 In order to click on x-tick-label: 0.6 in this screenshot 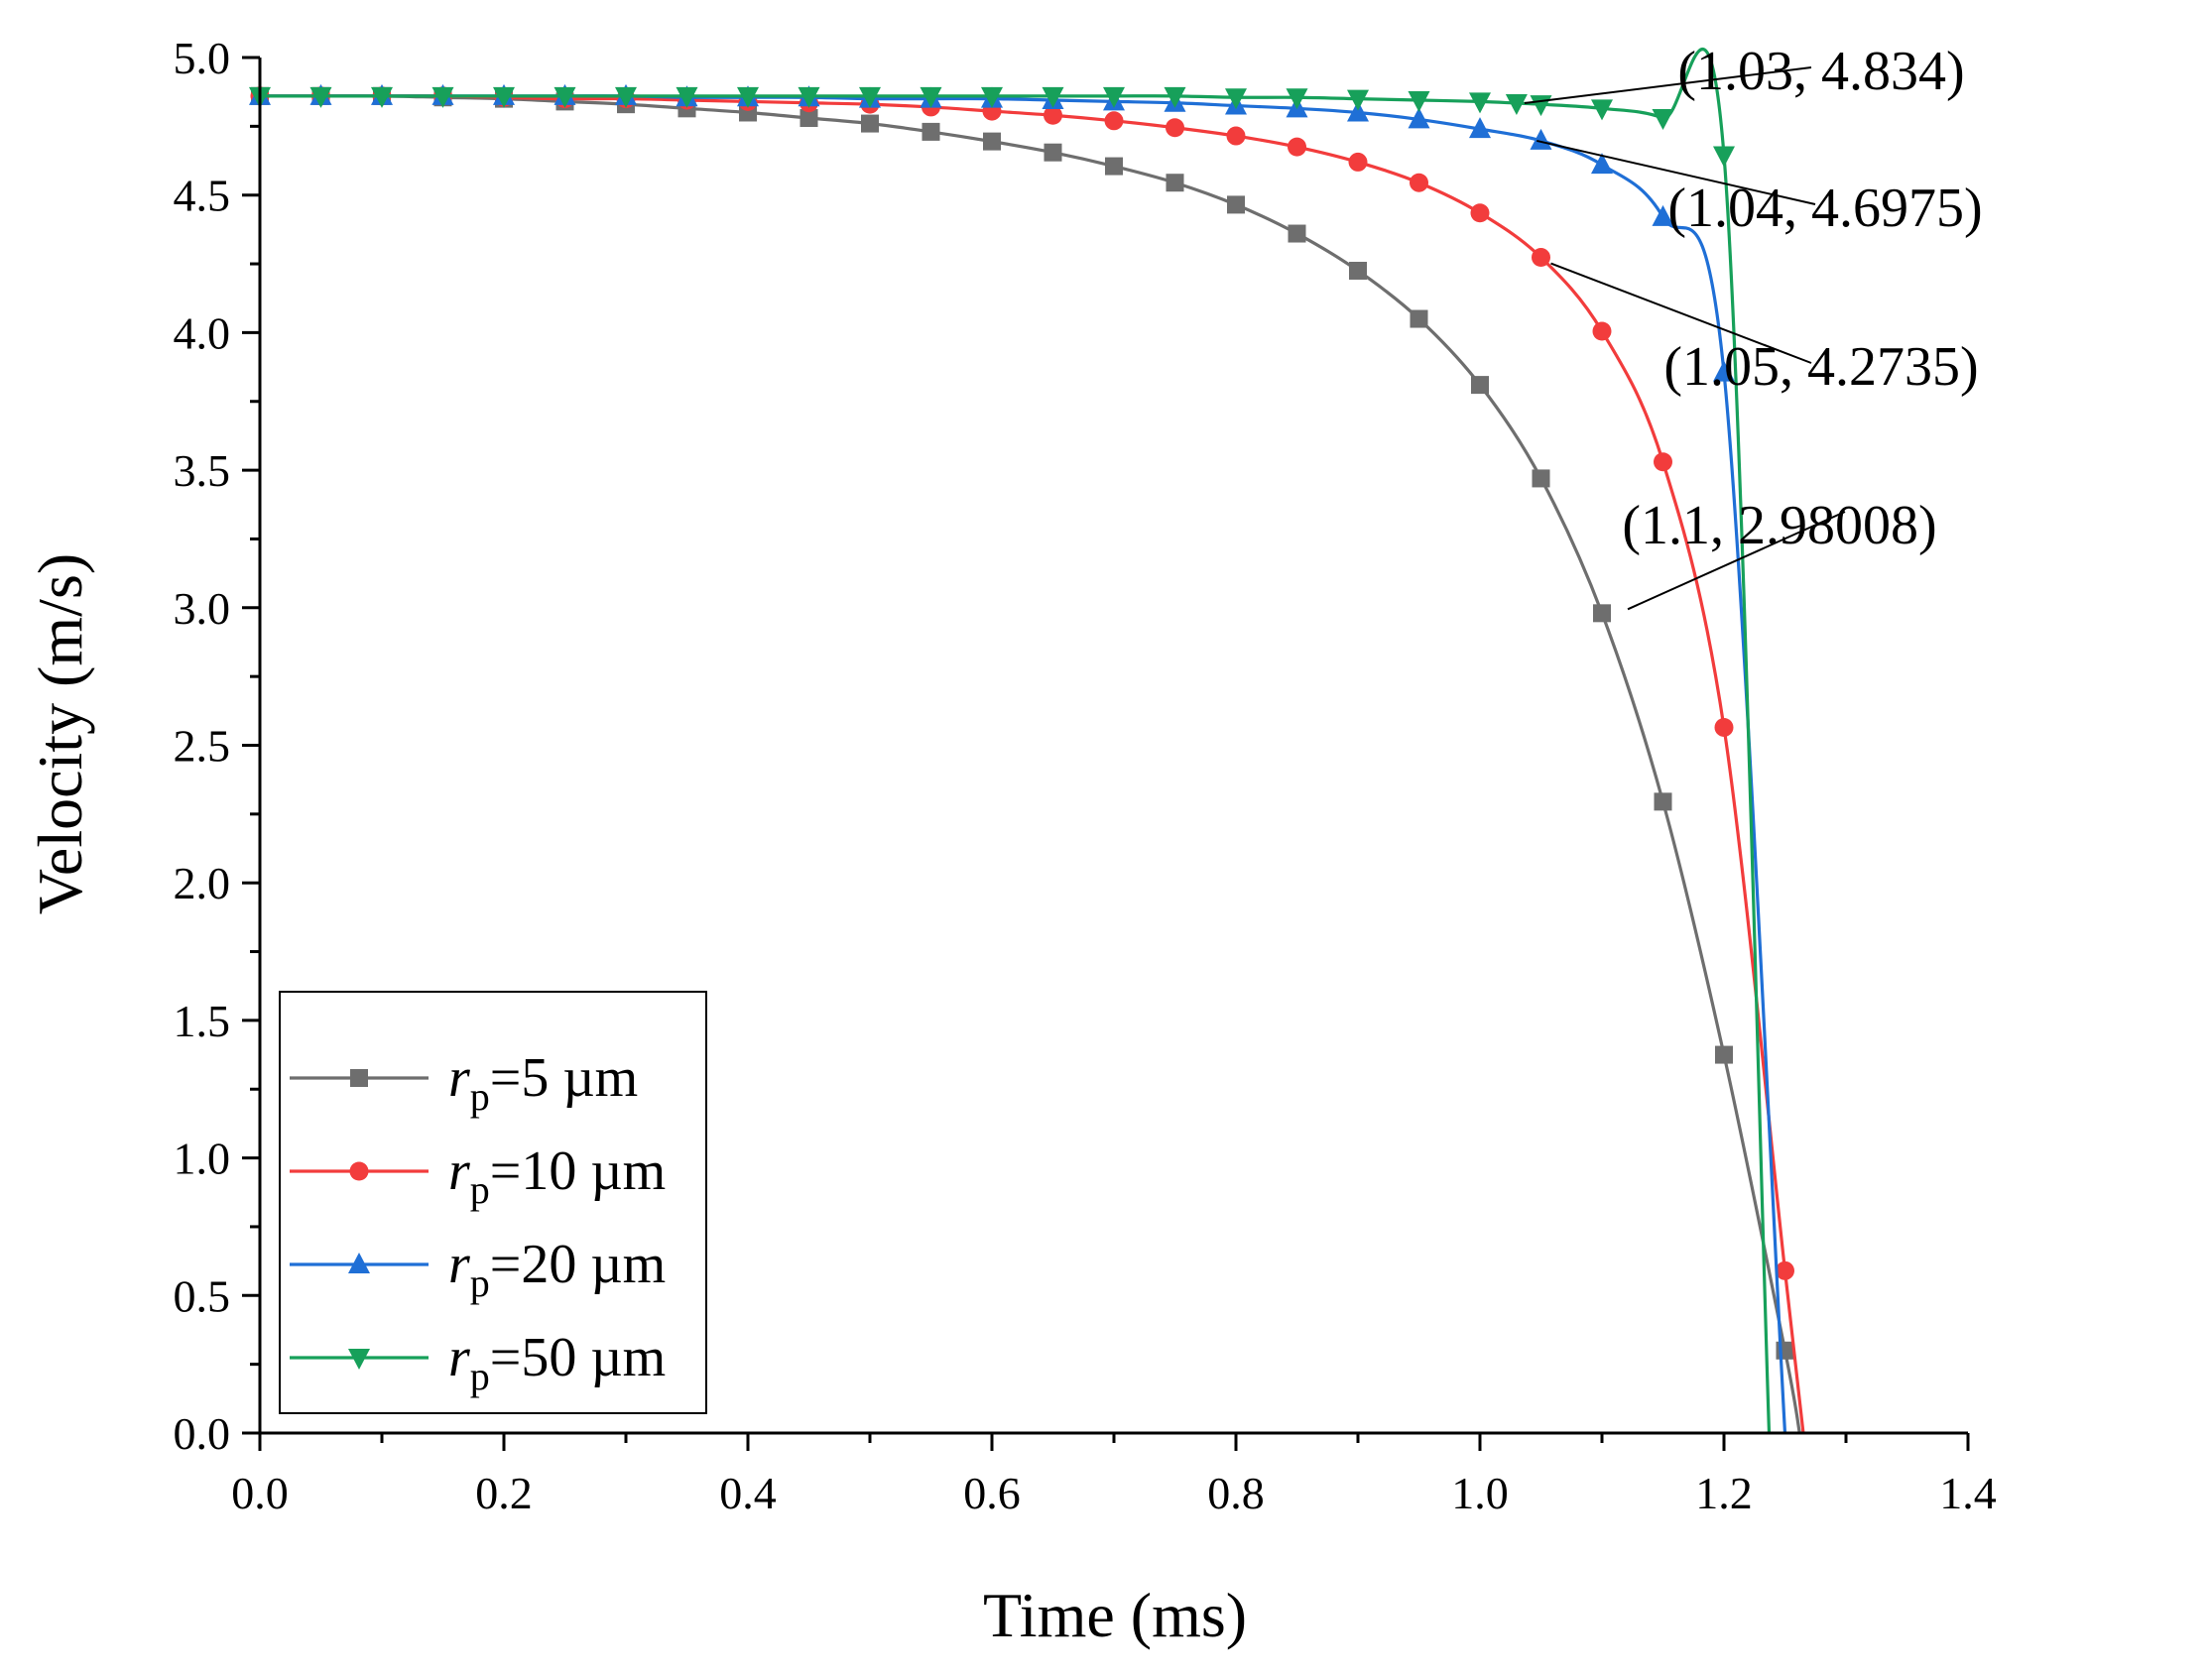, I will do `click(992, 1493)`.